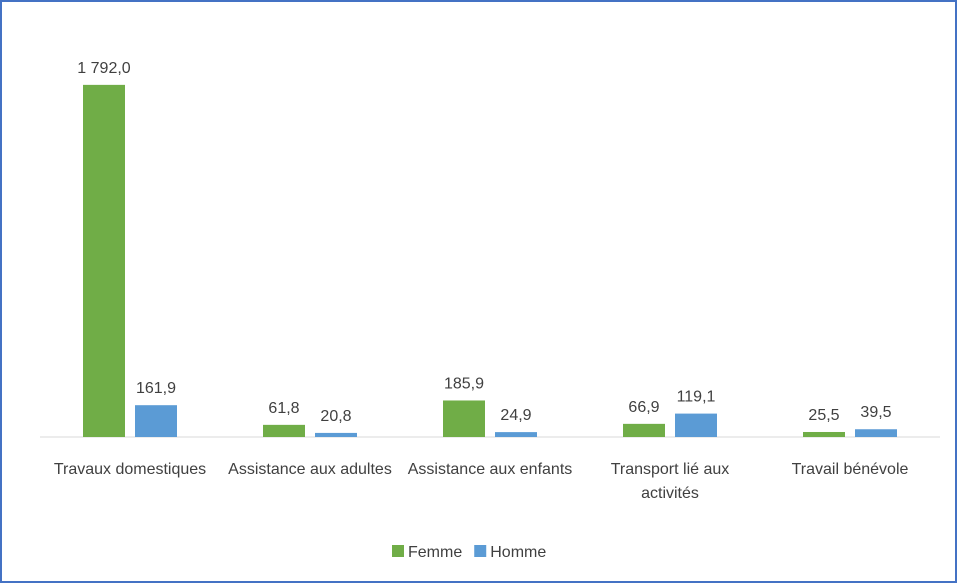 This screenshot has width=957, height=583. Describe the element at coordinates (518, 552) in the screenshot. I see `legend-label: Homme` at that location.